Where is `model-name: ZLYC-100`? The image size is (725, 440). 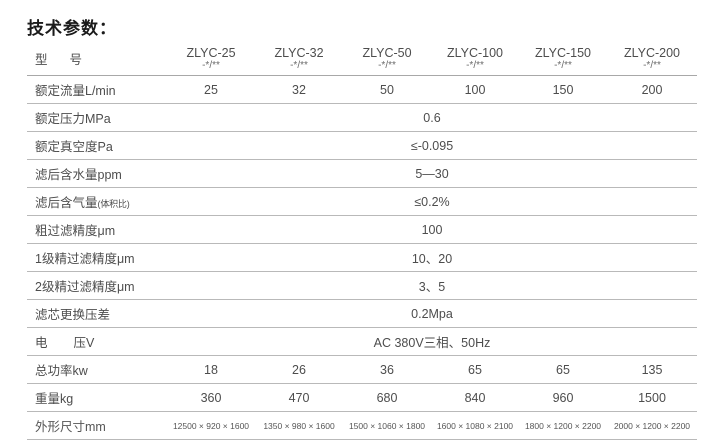 model-name: ZLYC-100 is located at coordinates (475, 52).